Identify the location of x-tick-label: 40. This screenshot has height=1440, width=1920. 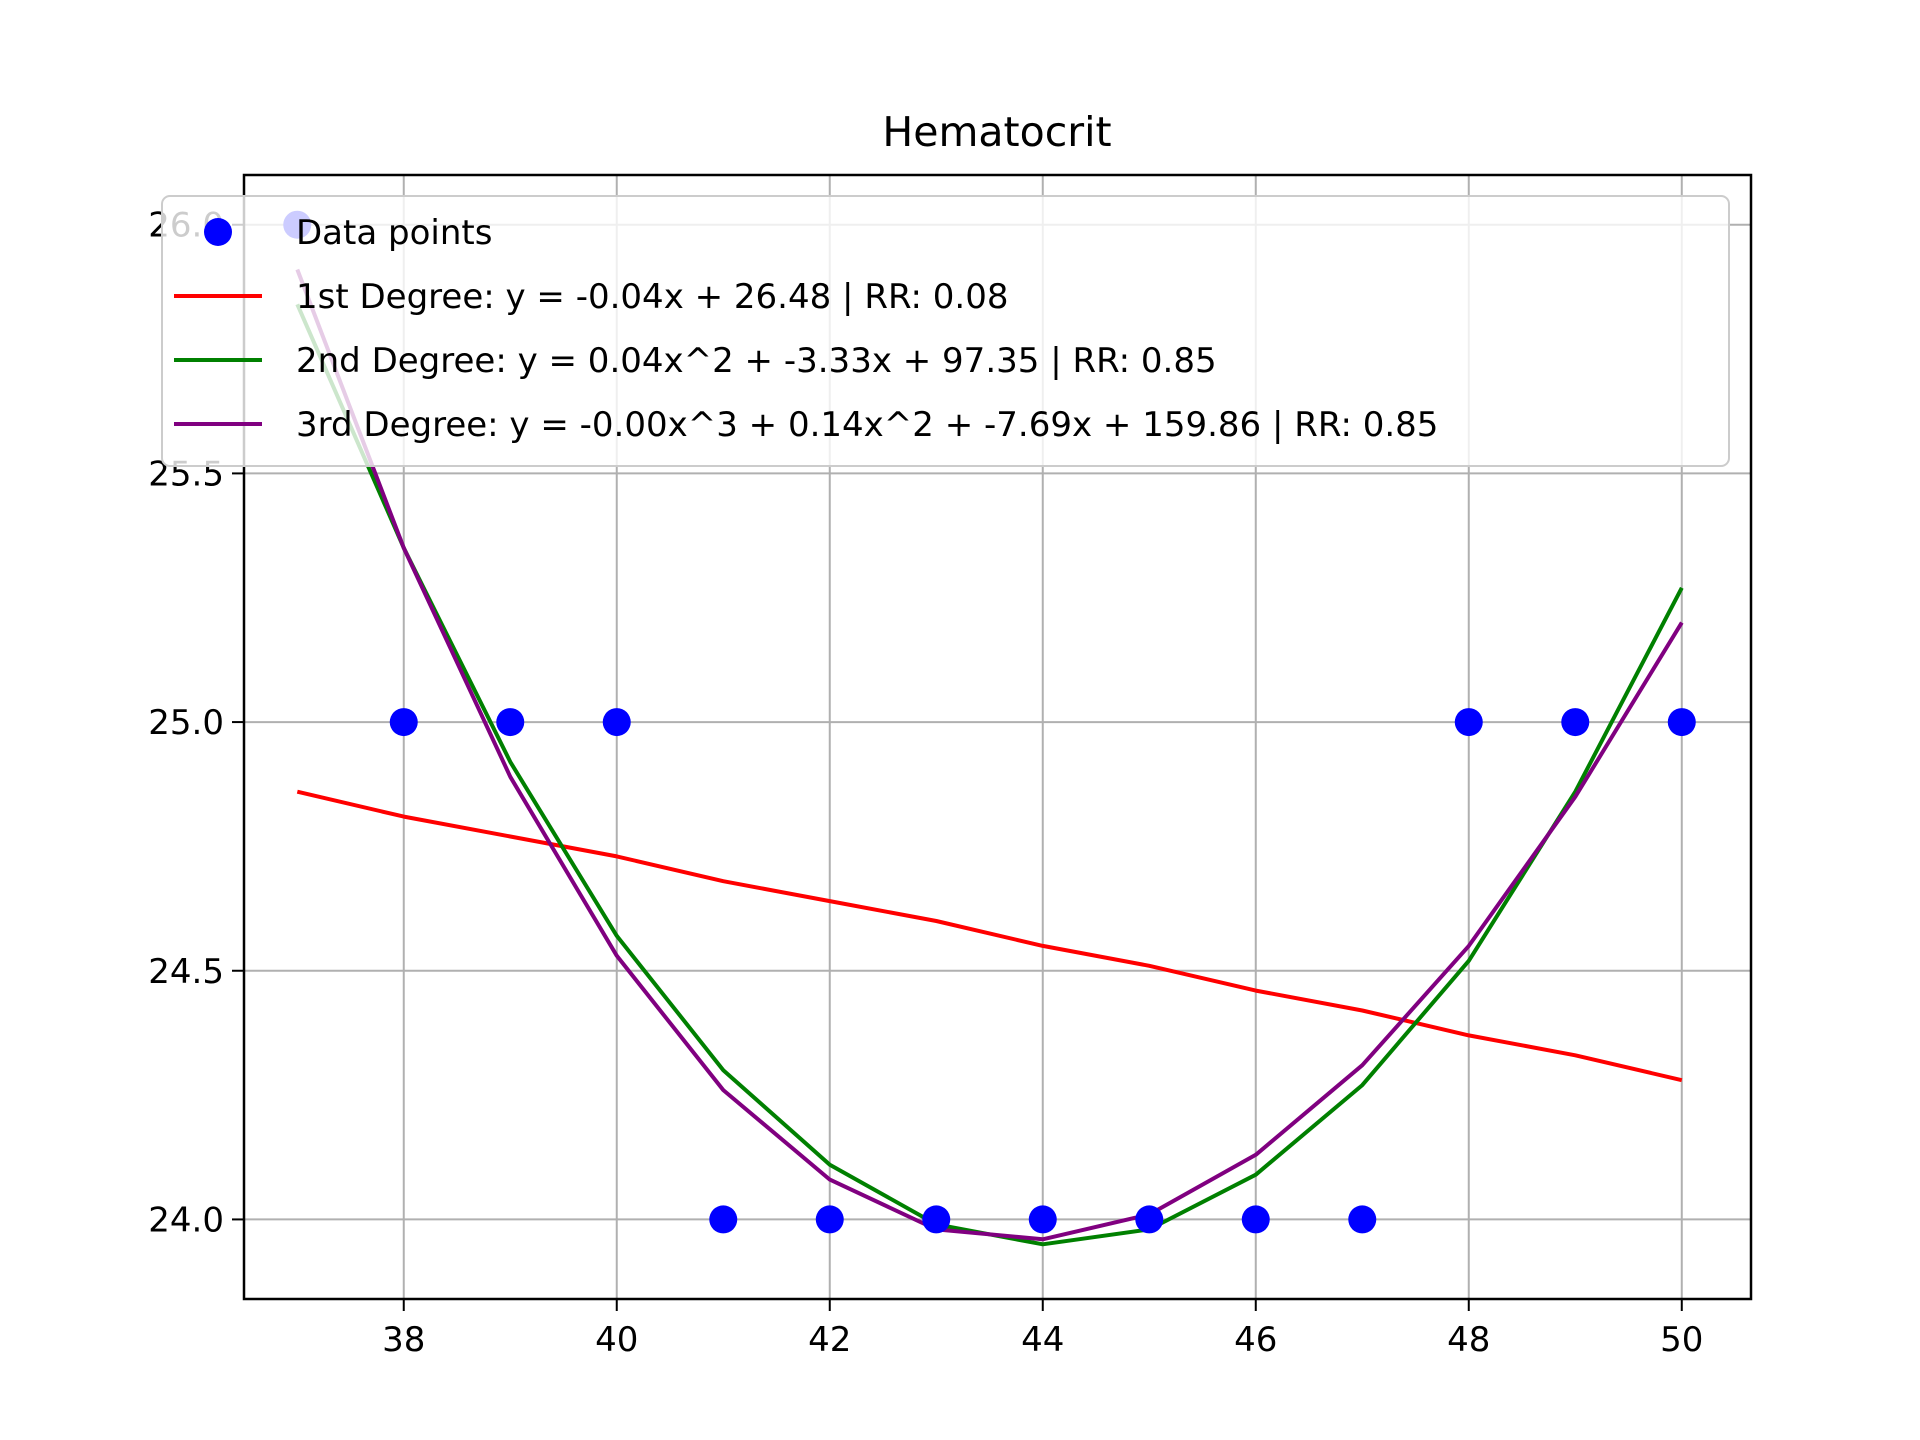
(616, 1340).